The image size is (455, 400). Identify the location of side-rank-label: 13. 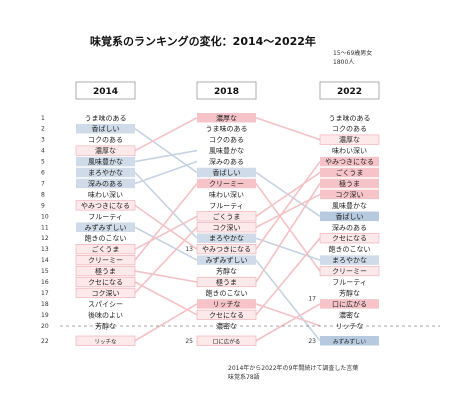
(189, 249).